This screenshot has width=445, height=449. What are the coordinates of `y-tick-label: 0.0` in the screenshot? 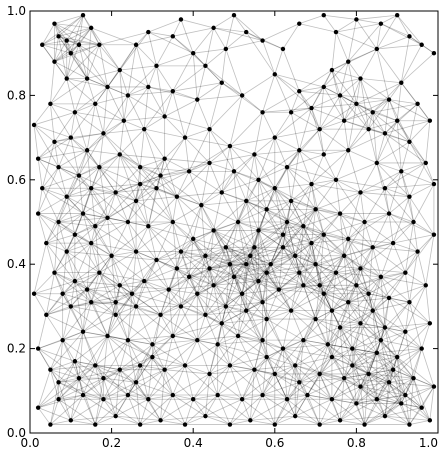 It's located at (16, 433).